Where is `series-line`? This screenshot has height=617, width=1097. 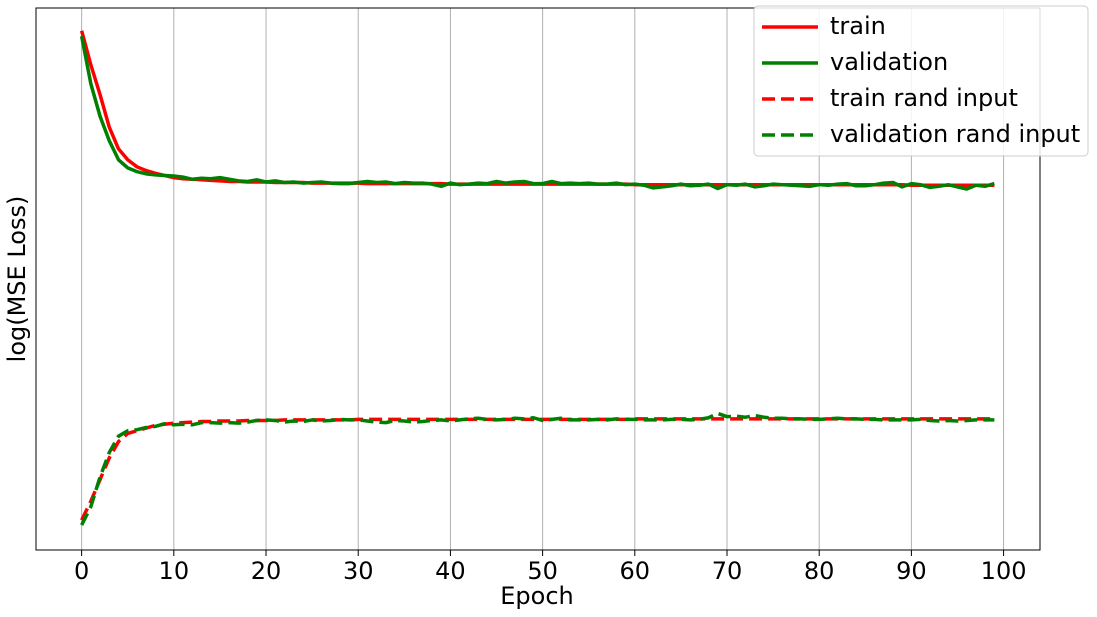 series-line is located at coordinates (537, 469).